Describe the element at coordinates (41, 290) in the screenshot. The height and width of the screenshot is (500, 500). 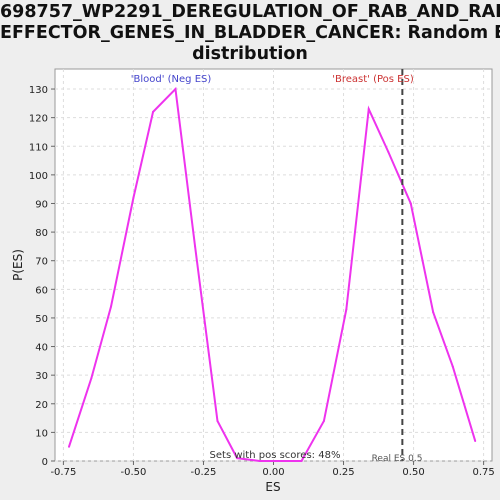
I see `y-tick-label: 60` at that location.